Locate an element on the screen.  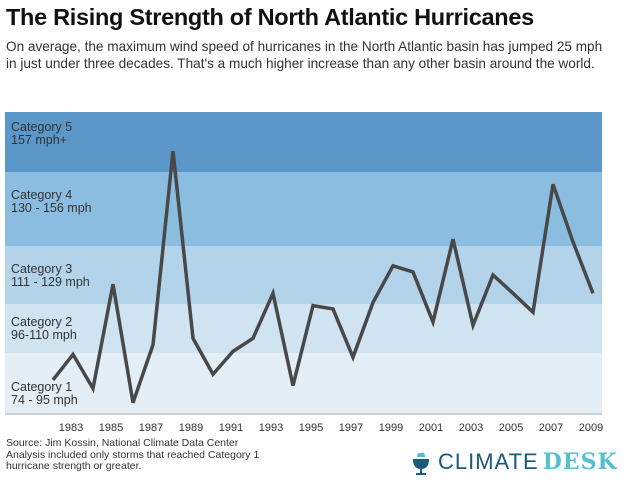
band-range: 74 - 95 mph is located at coordinates (44, 400).